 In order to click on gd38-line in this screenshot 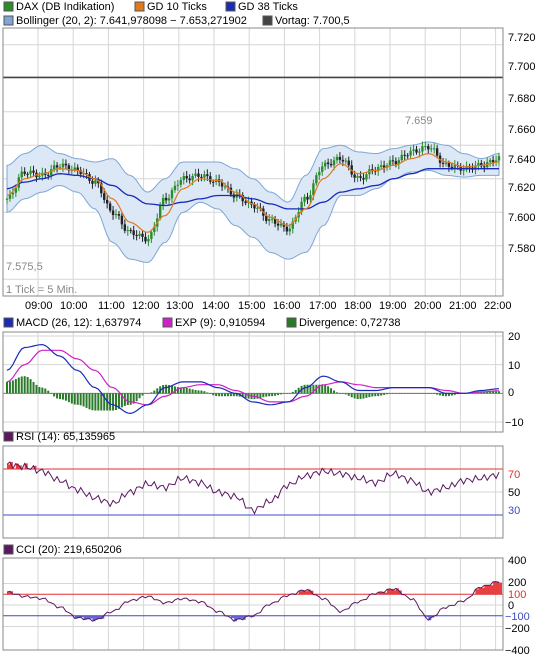, I will do `click(252, 189)`.